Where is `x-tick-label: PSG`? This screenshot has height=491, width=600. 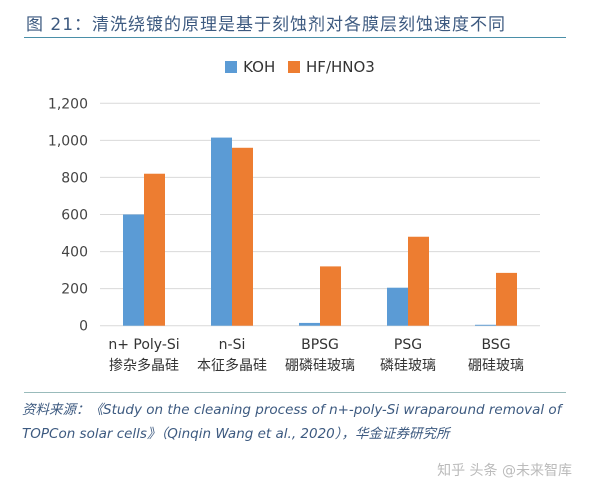 x-tick-label: PSG is located at coordinates (408, 345).